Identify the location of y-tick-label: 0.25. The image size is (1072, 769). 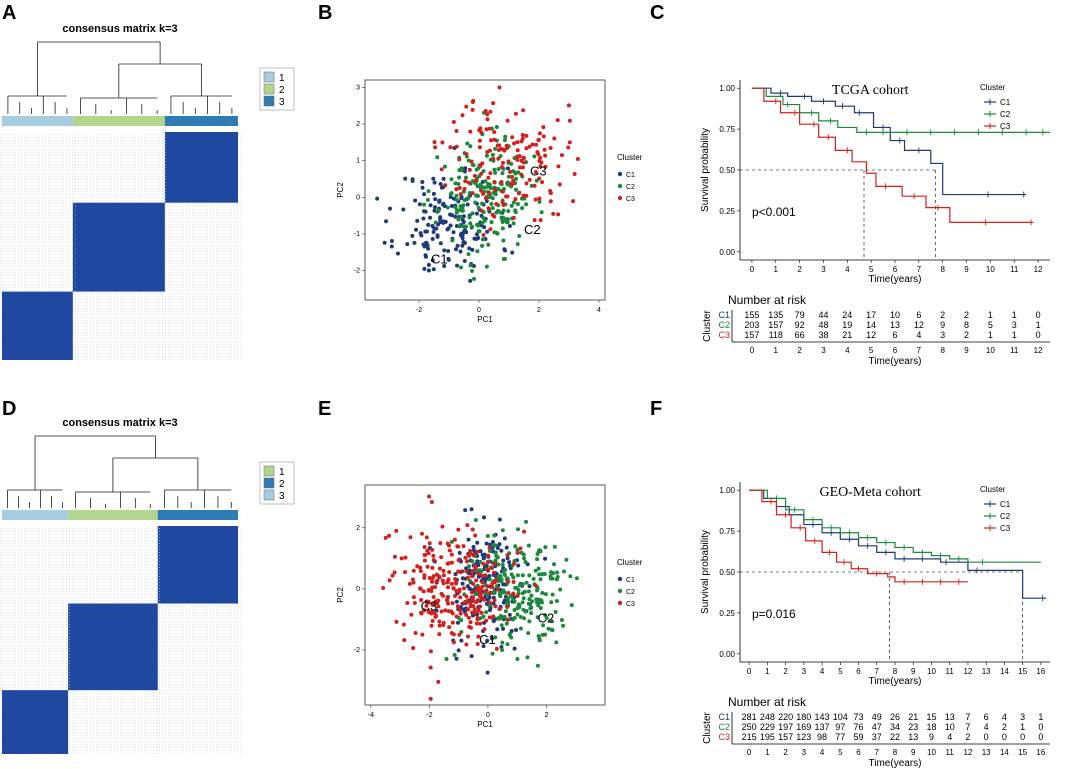
(727, 211).